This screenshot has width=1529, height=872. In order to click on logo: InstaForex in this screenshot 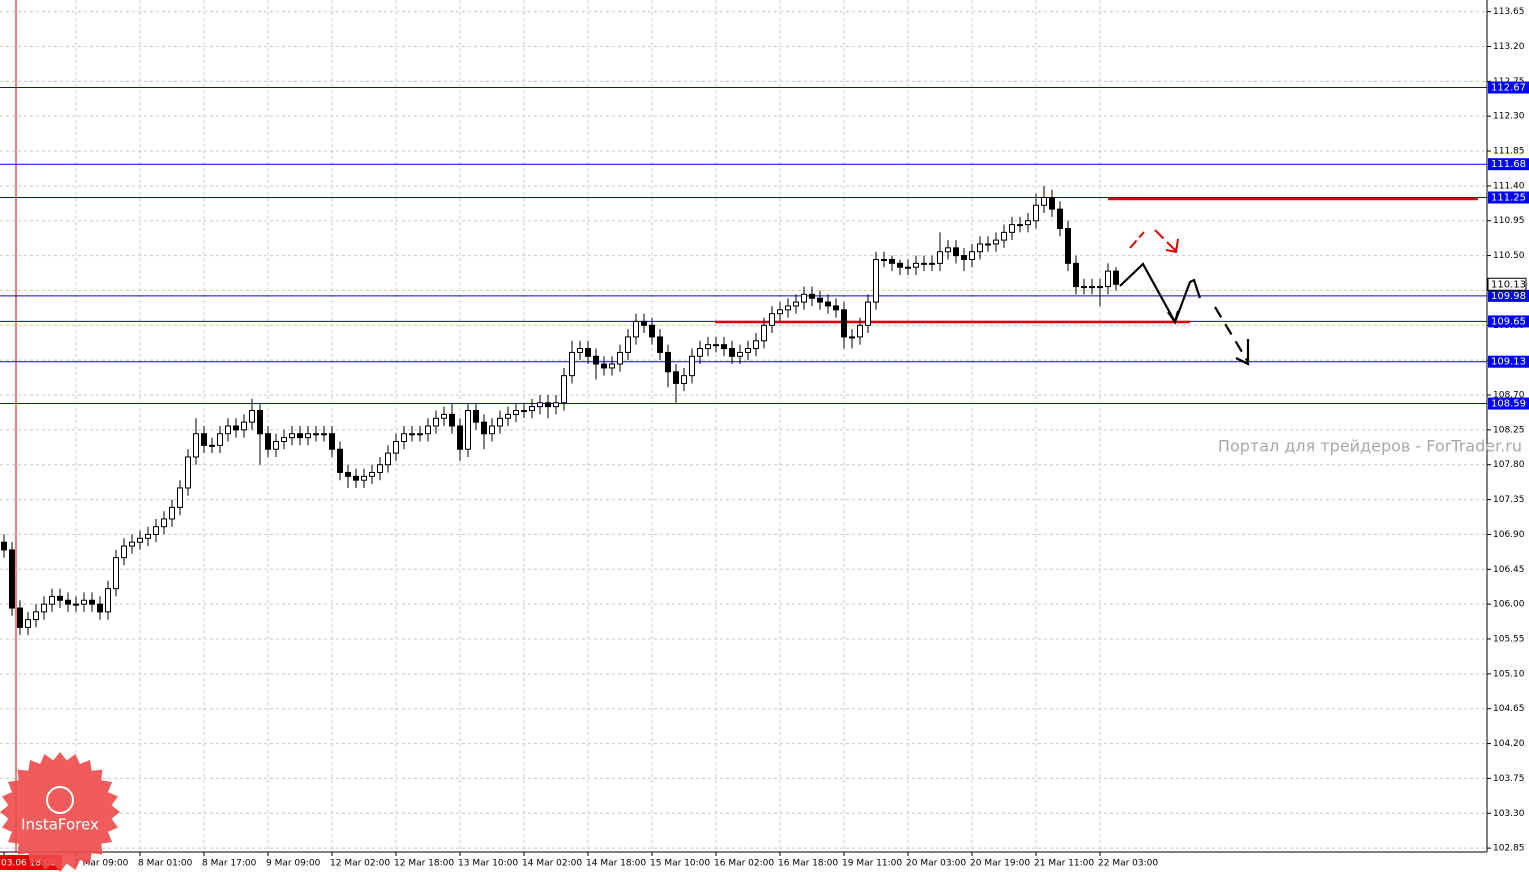, I will do `click(60, 812)`.